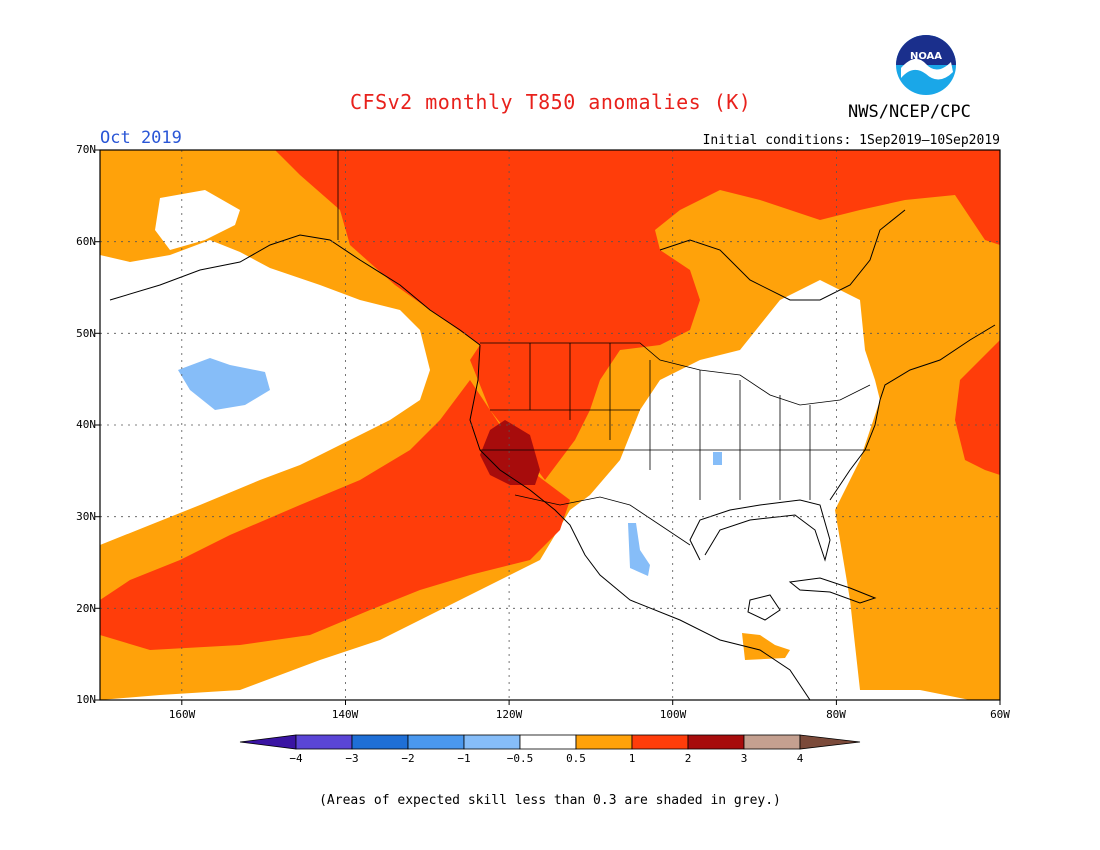  Describe the element at coordinates (464, 758) in the screenshot. I see `colorbar-label-neg1: −1` at that location.